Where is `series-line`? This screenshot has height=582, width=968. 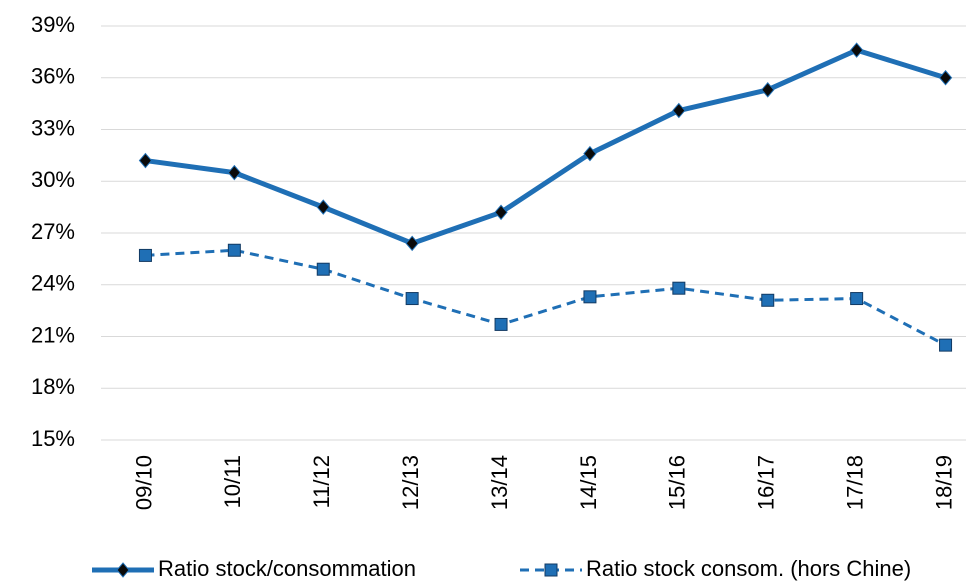
series-line is located at coordinates (546, 297).